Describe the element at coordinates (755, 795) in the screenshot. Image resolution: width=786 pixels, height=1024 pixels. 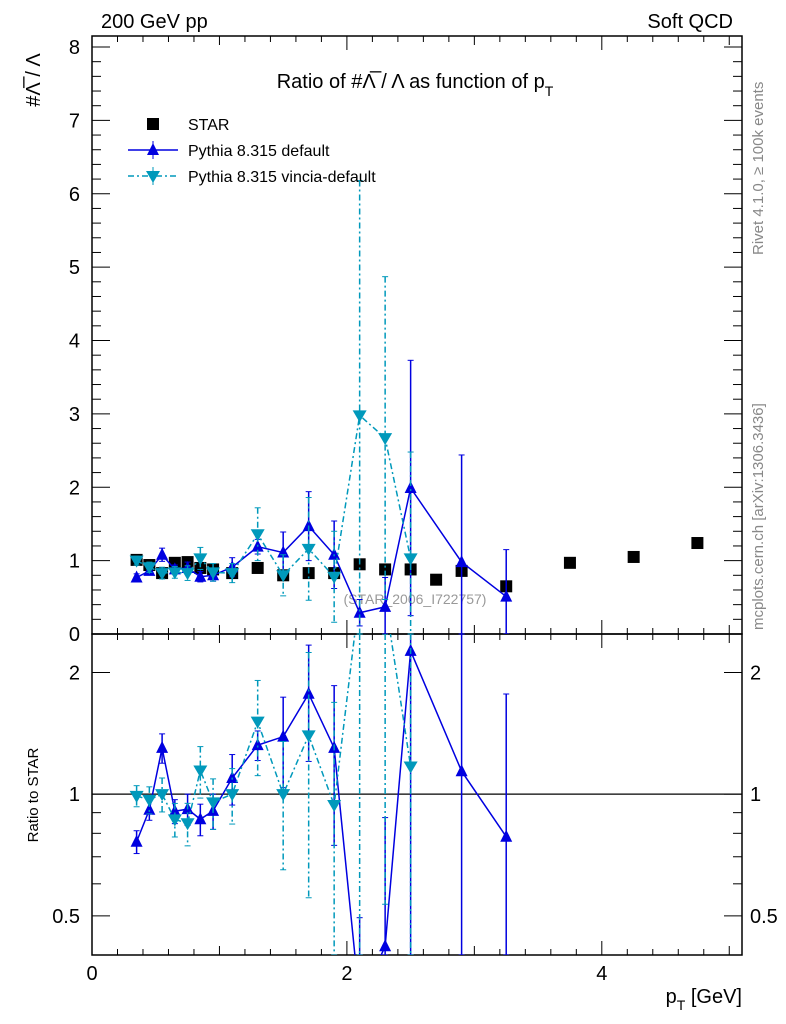
I see `ratio-y-tick-label-right: 1` at that location.